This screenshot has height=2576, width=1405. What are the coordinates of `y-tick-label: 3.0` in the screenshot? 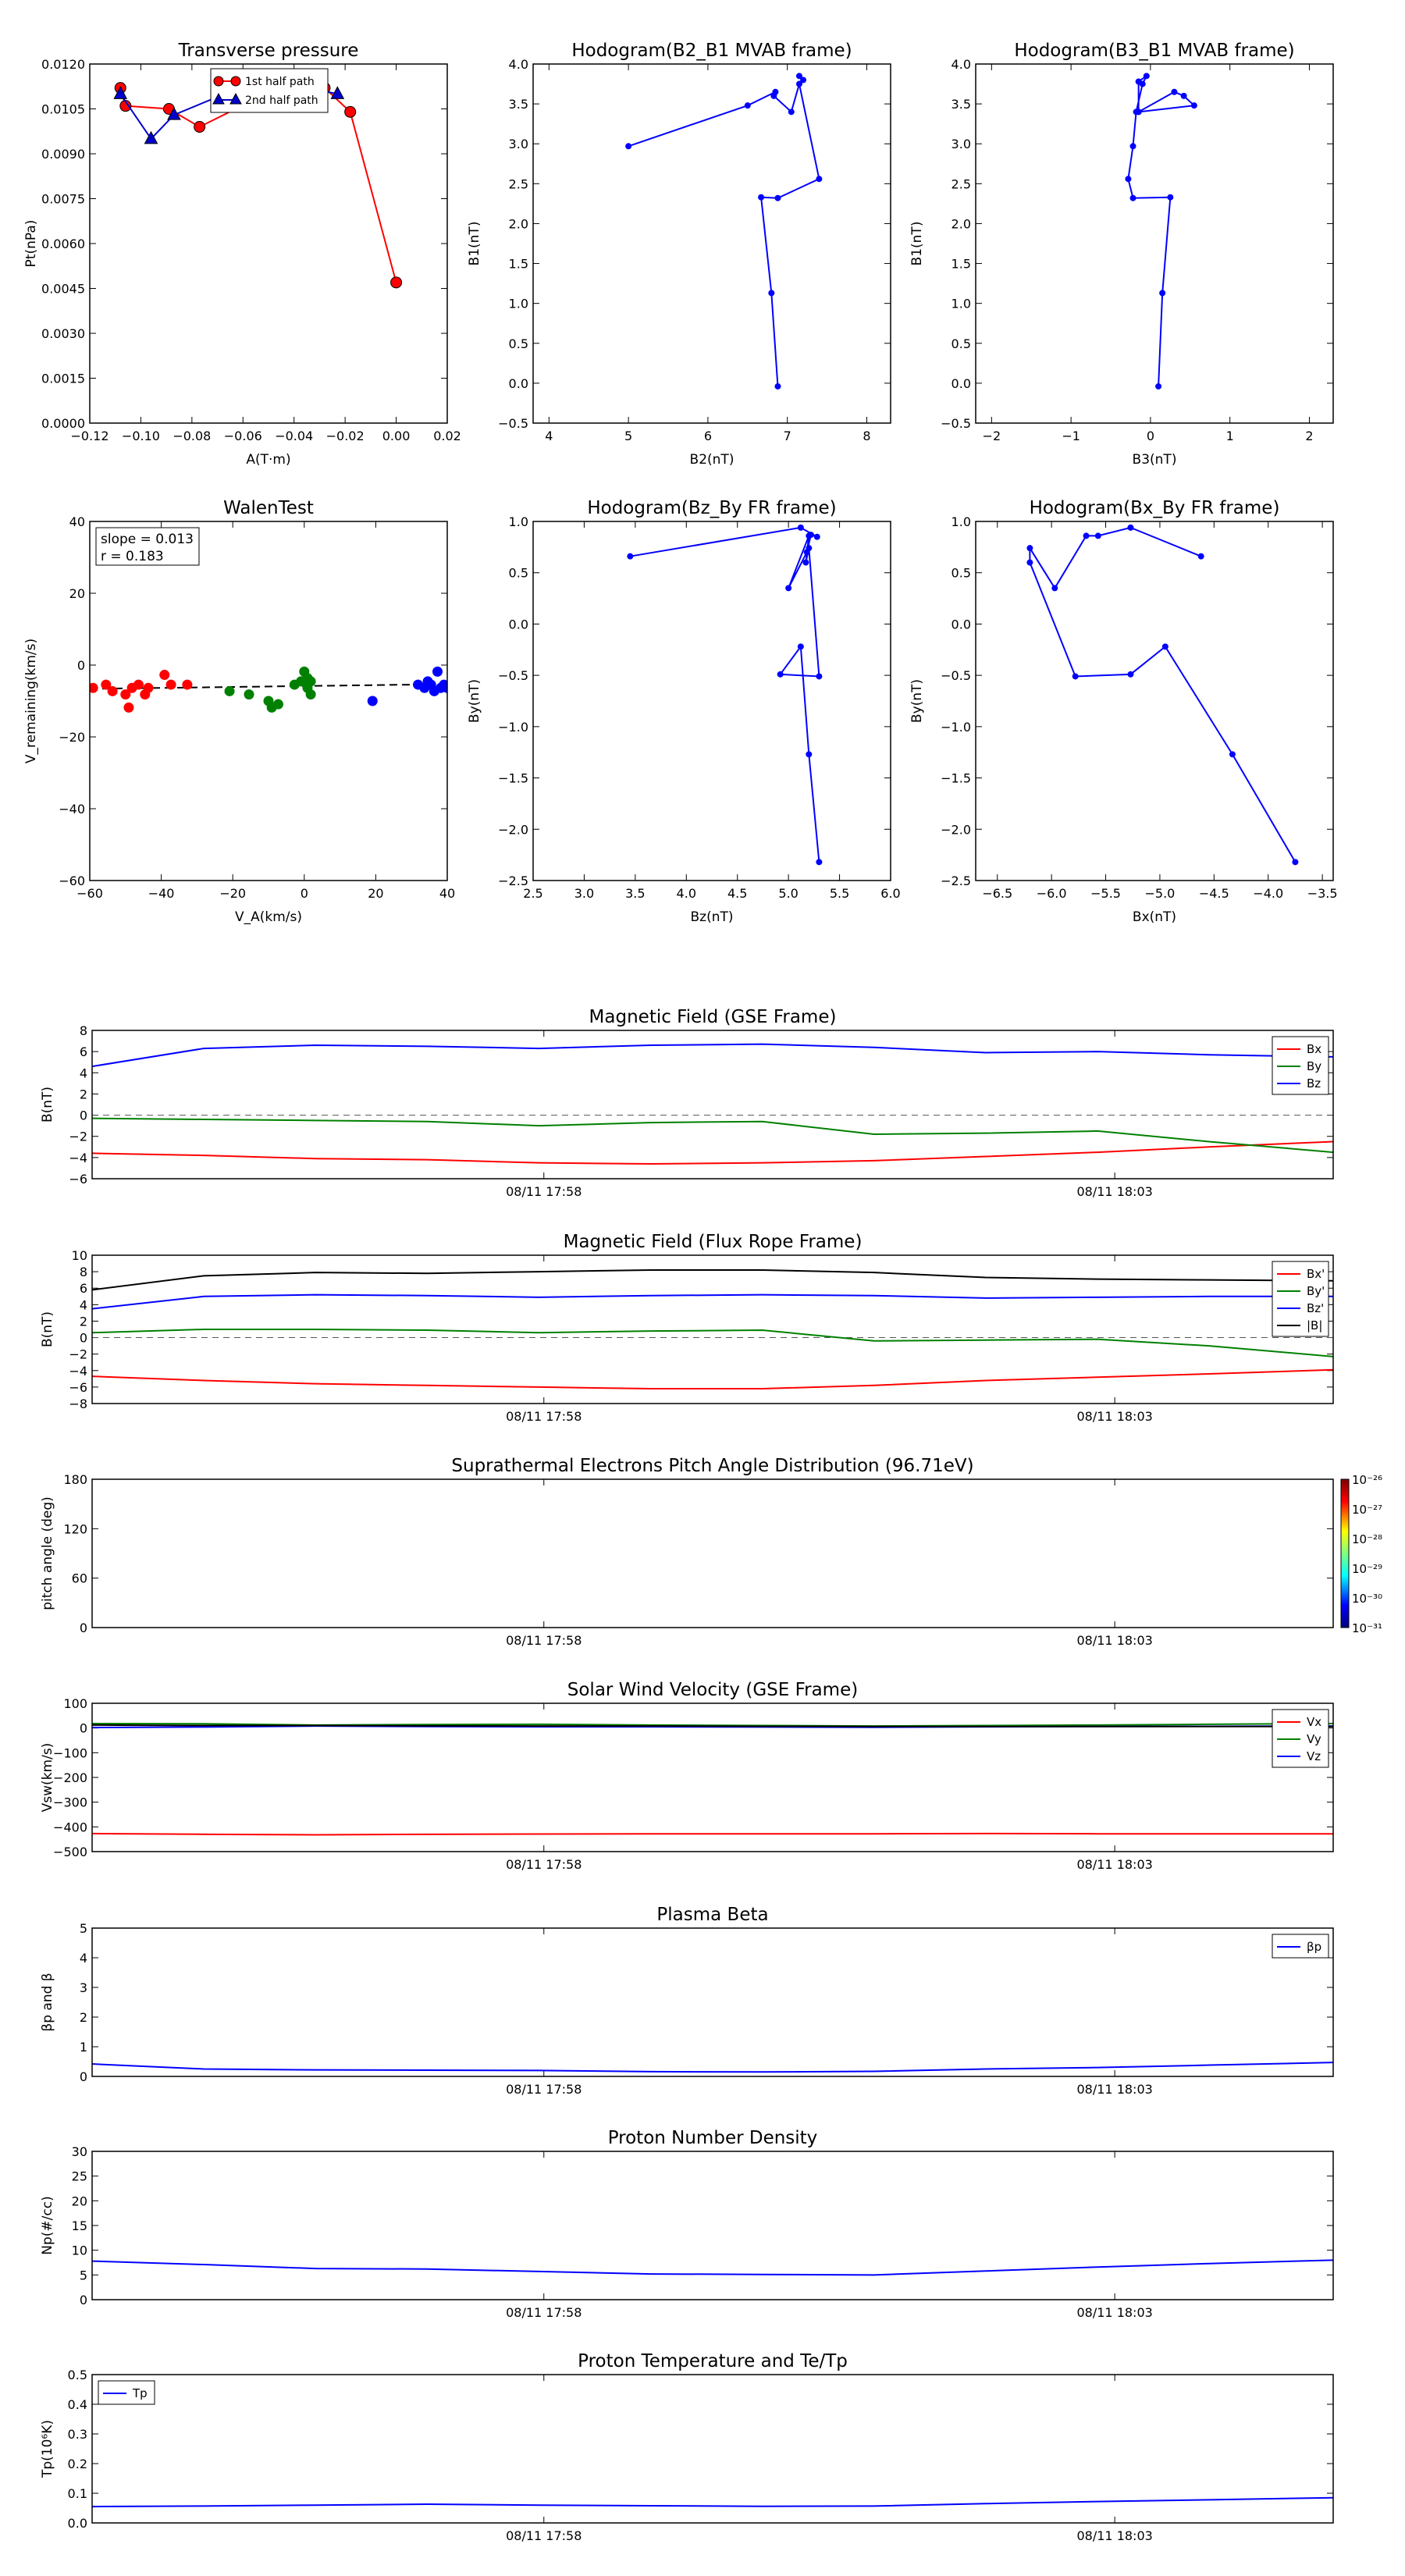 It's located at (961, 144).